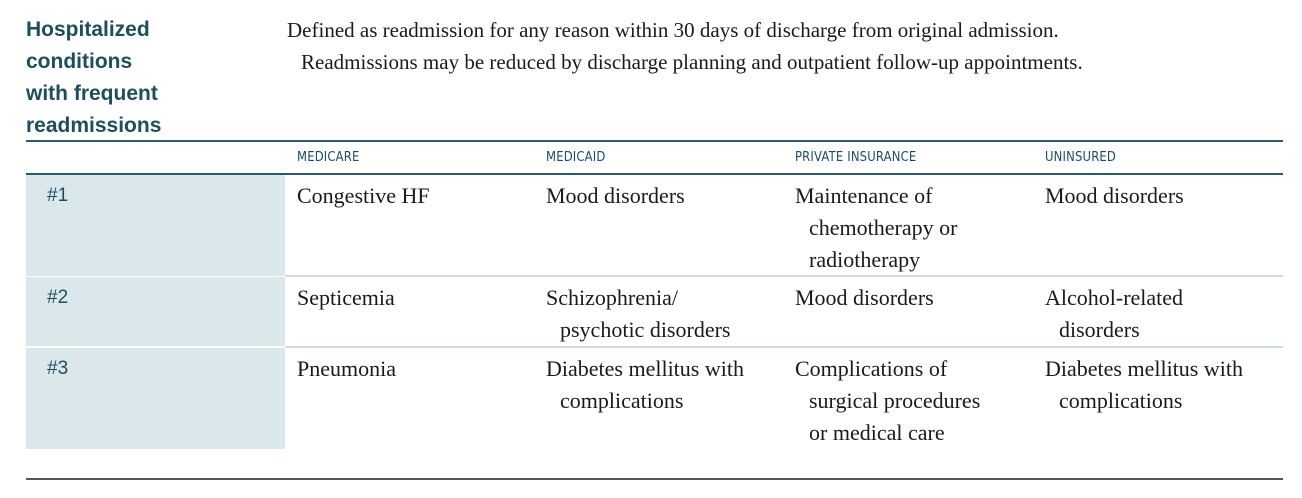  I want to click on table-cell-private-insurance: Mood disorders, so click(915, 298).